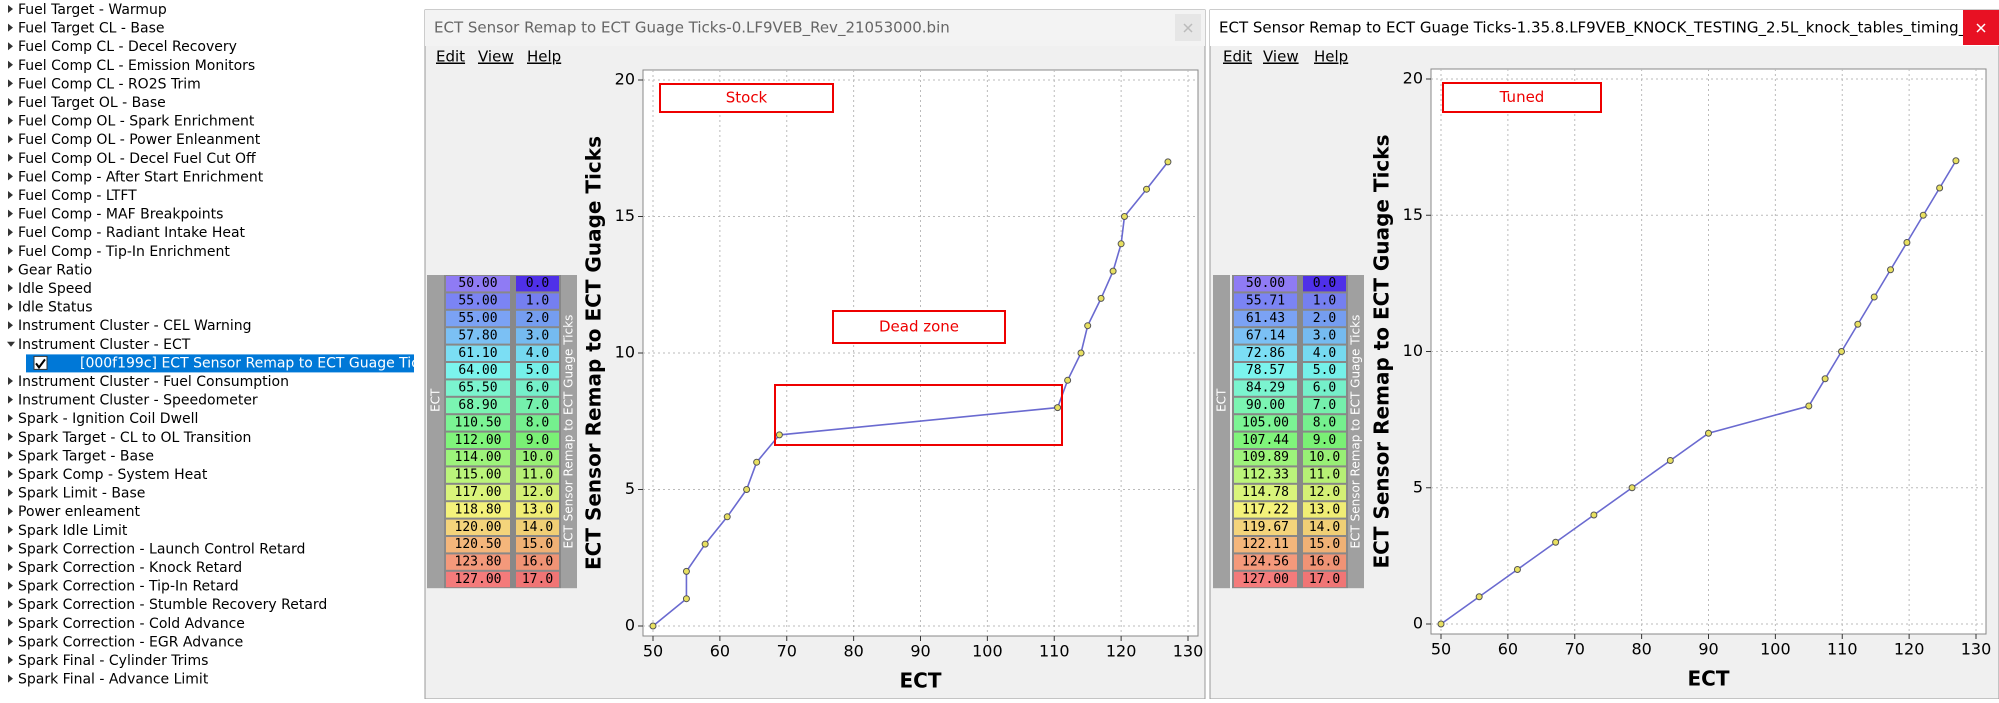  What do you see at coordinates (113, 475) in the screenshot?
I see `tree-label: Spark Comp - System Heat` at bounding box center [113, 475].